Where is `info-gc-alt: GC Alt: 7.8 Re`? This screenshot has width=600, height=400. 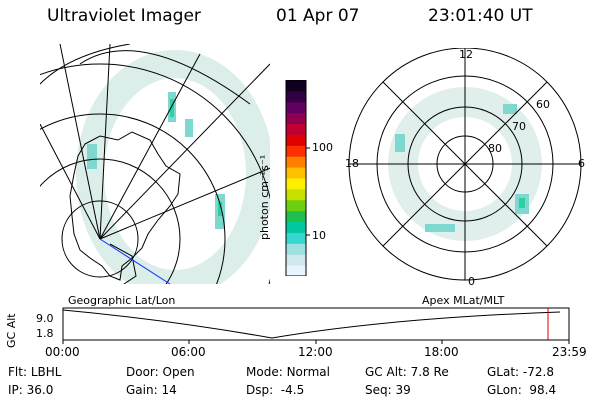
info-gc-alt: GC Alt: 7.8 Re is located at coordinates (407, 372).